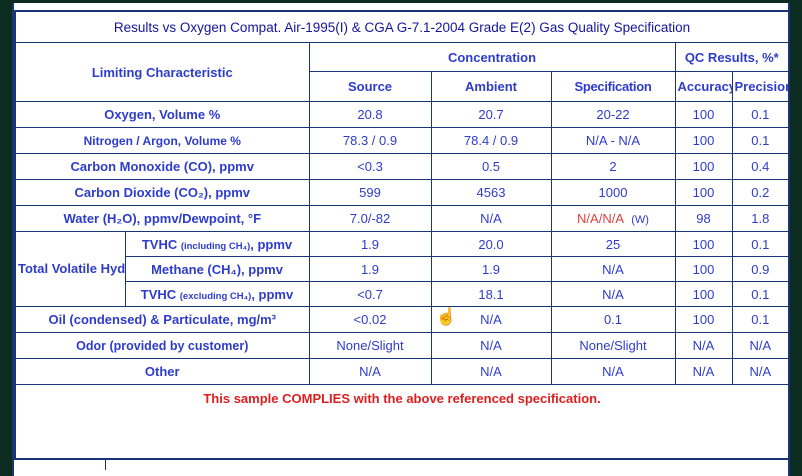 The height and width of the screenshot is (476, 802). What do you see at coordinates (760, 192) in the screenshot?
I see `precision-value: 0.2` at bounding box center [760, 192].